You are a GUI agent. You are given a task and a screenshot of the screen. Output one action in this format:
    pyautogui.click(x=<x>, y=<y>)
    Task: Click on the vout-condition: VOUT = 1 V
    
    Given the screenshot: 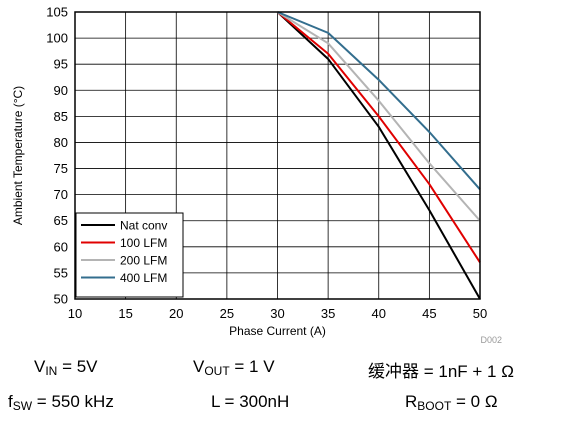 What is the action you would take?
    pyautogui.click(x=234, y=367)
    